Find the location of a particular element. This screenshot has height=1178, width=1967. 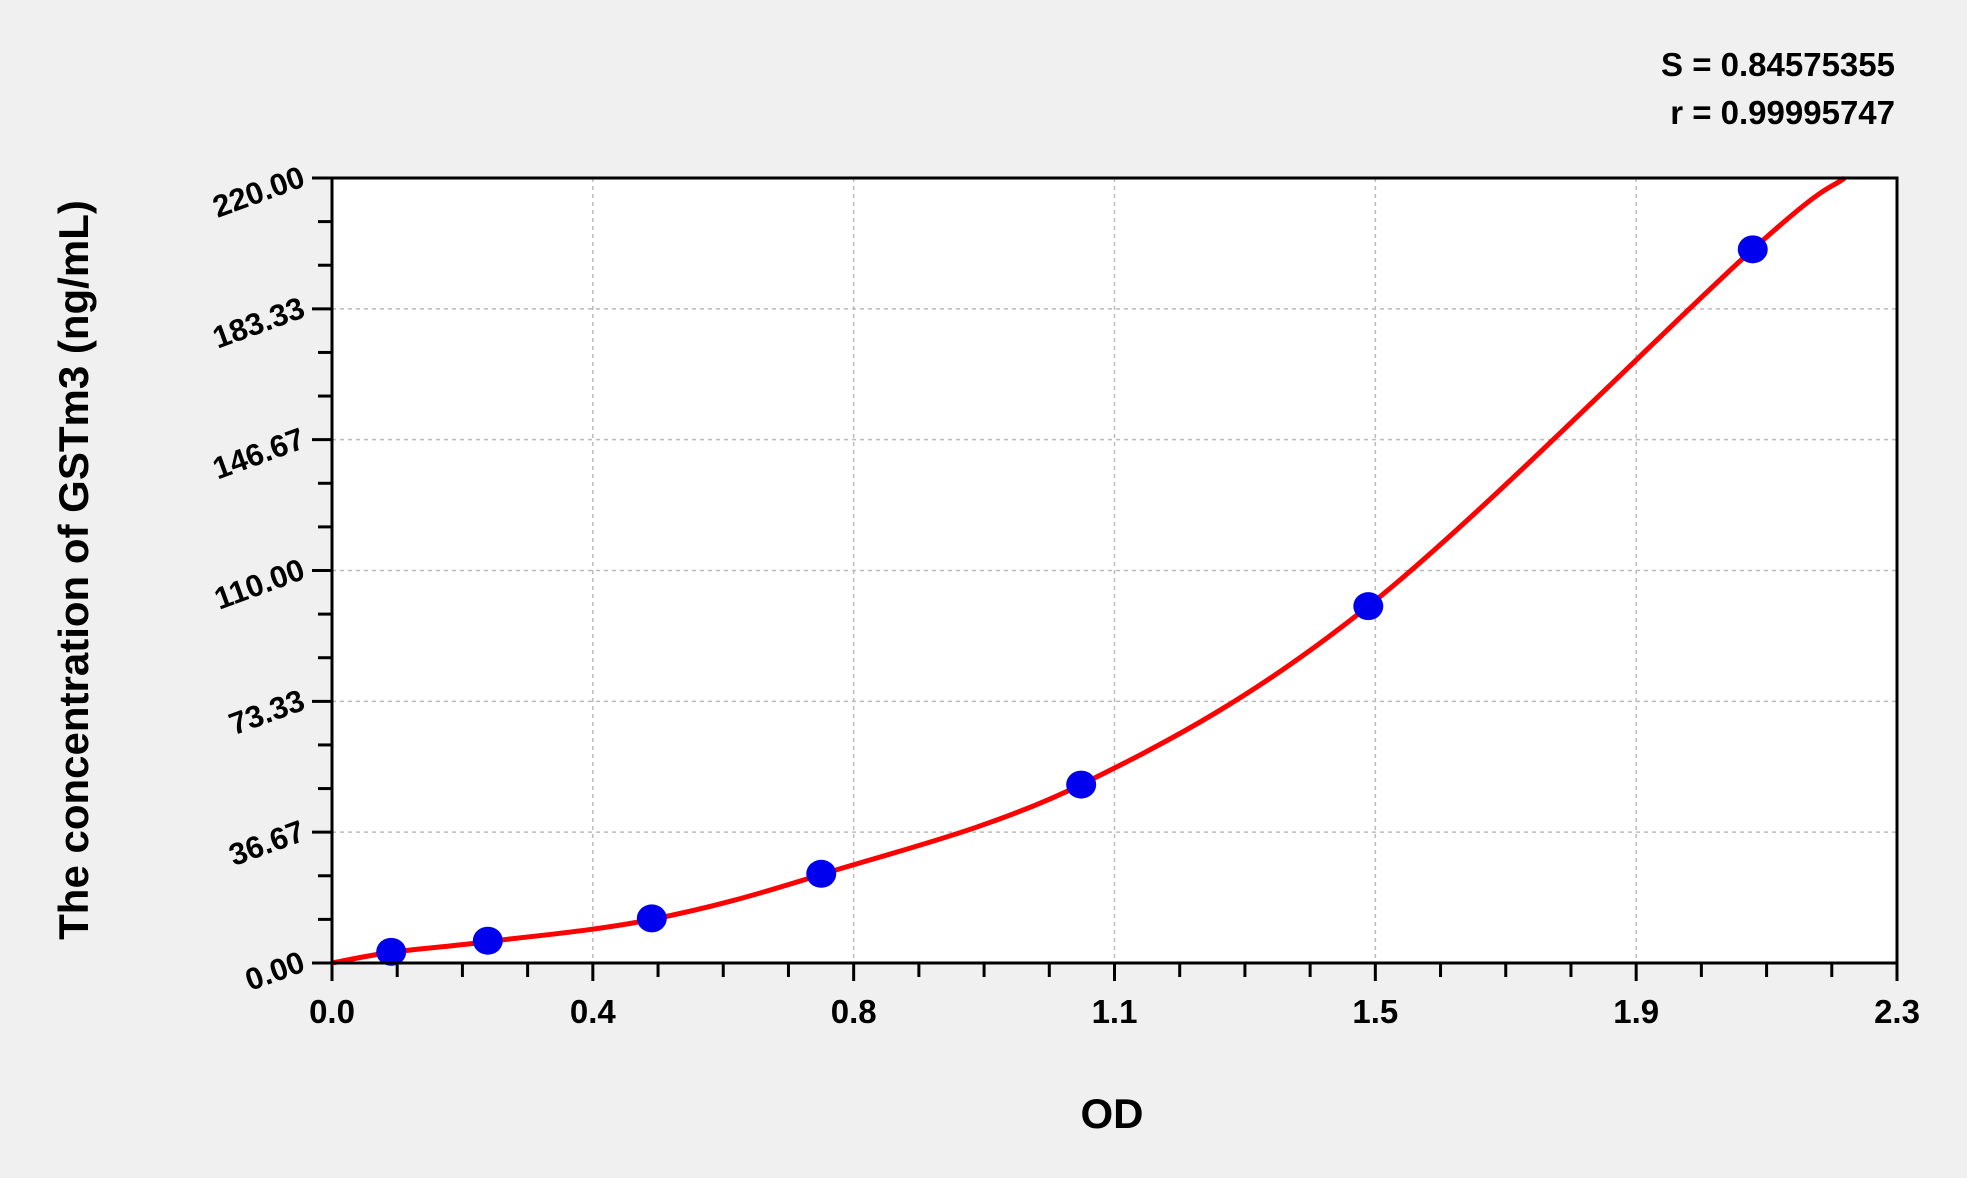

x-tick-label: 0.8 is located at coordinates (854, 1011).